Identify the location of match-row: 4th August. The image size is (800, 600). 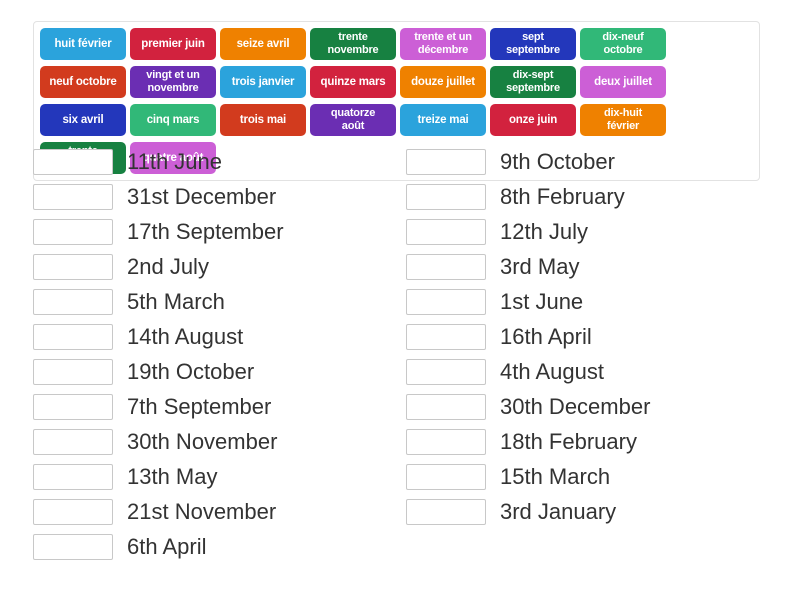
(528, 372).